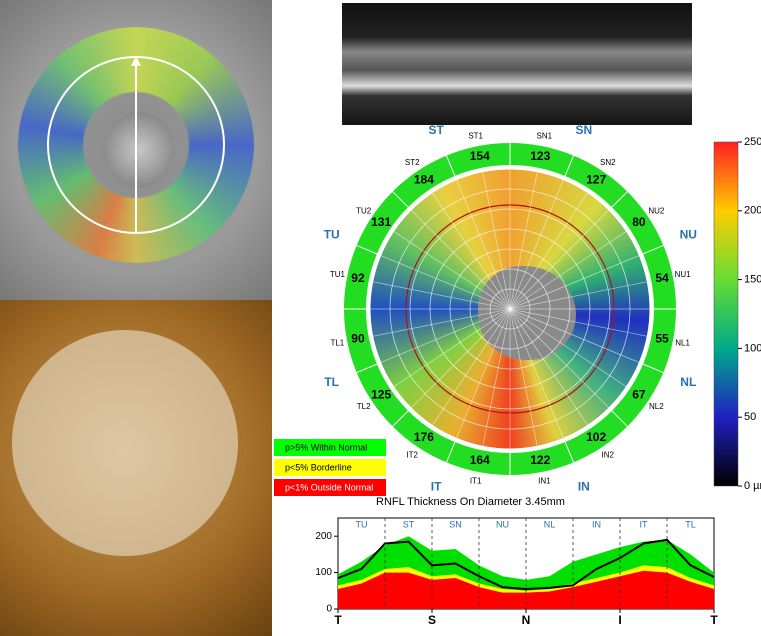 This screenshot has height=636, width=761. Describe the element at coordinates (364, 406) in the screenshot. I see `sector-code: TL2` at that location.